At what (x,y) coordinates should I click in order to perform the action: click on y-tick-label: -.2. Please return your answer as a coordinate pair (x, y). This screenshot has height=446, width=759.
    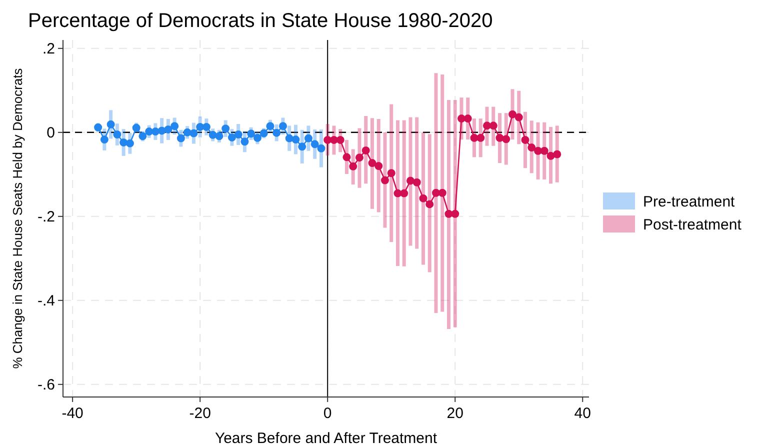
    Looking at the image, I should click on (46, 217).